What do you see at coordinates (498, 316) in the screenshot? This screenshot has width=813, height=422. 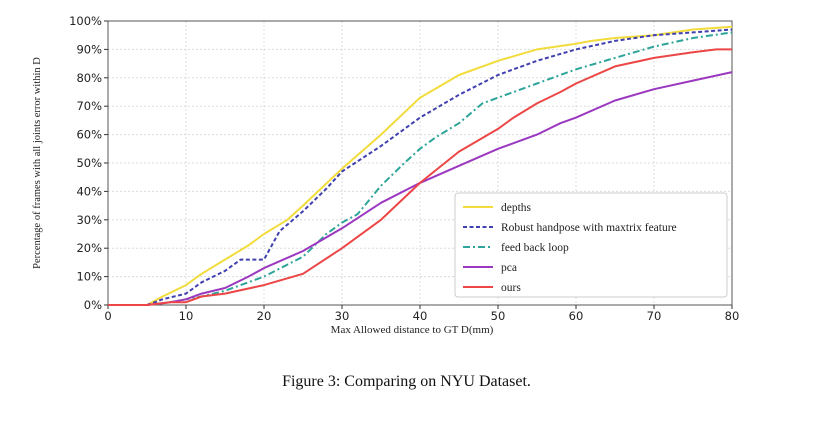 I see `x-tick-label: 50` at bounding box center [498, 316].